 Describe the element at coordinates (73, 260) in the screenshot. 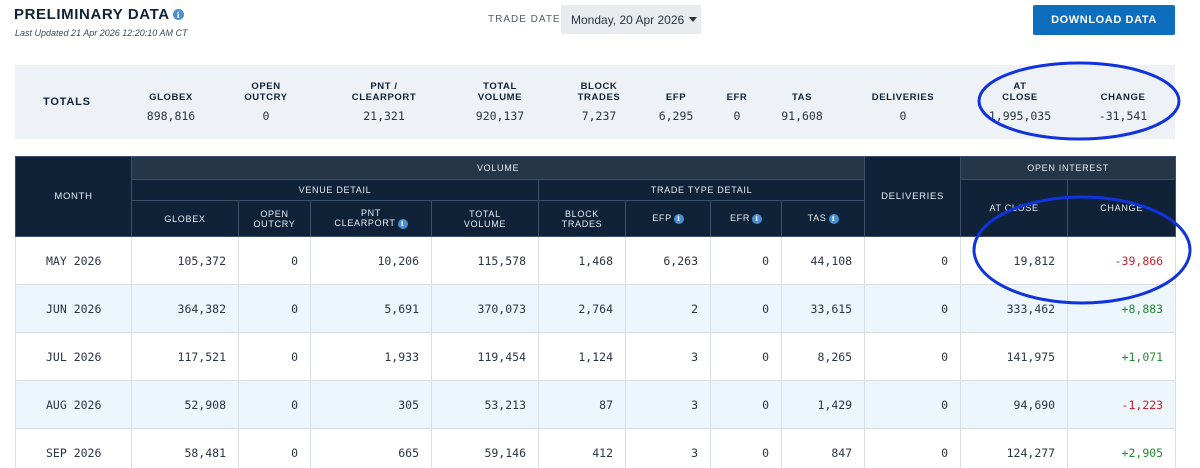

I see `cell-month: MAY 2026` at that location.